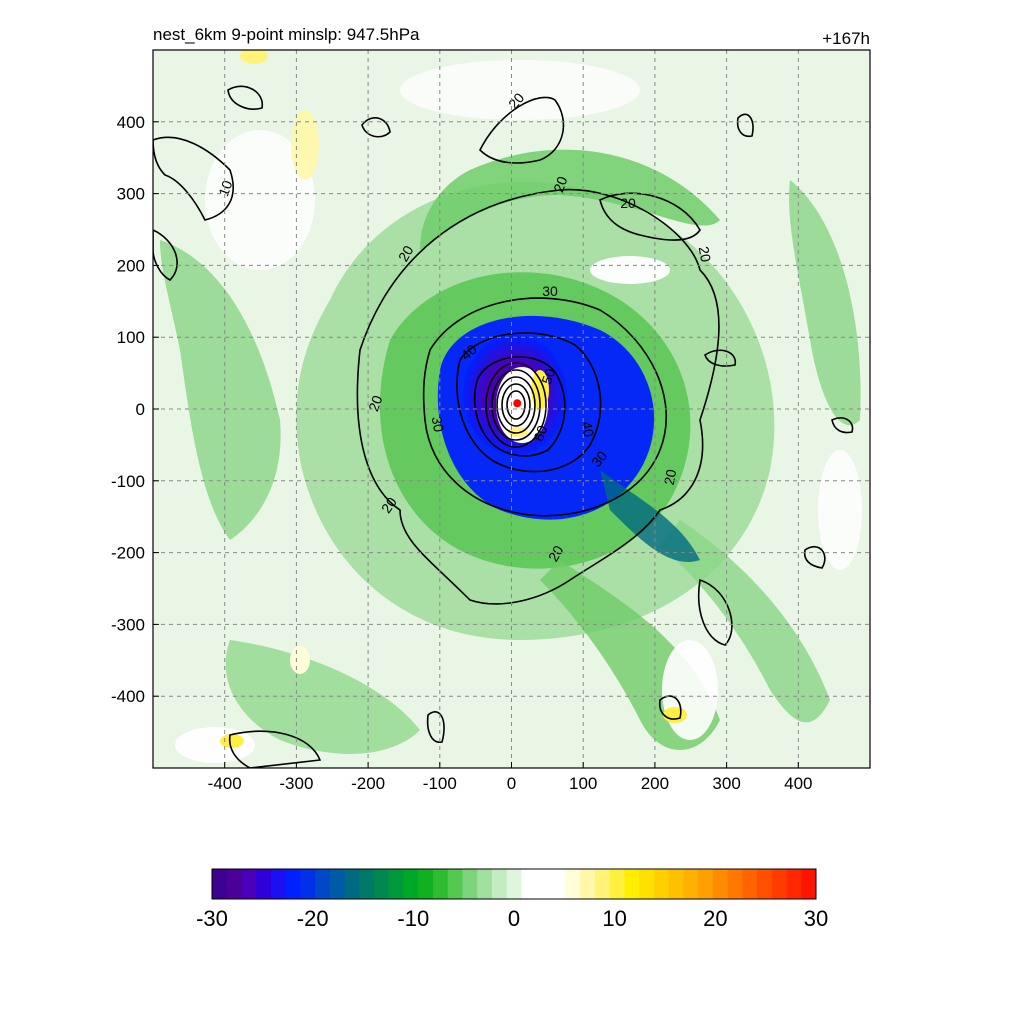 The height and width of the screenshot is (1024, 1024). What do you see at coordinates (520, 90) in the screenshot?
I see `white-patch-n` at bounding box center [520, 90].